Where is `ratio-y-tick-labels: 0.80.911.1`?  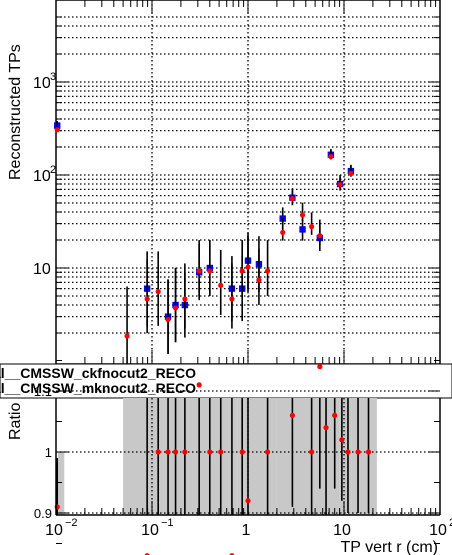 ratio-y-tick-labels: 0.80.911.1 is located at coordinates (43, 452).